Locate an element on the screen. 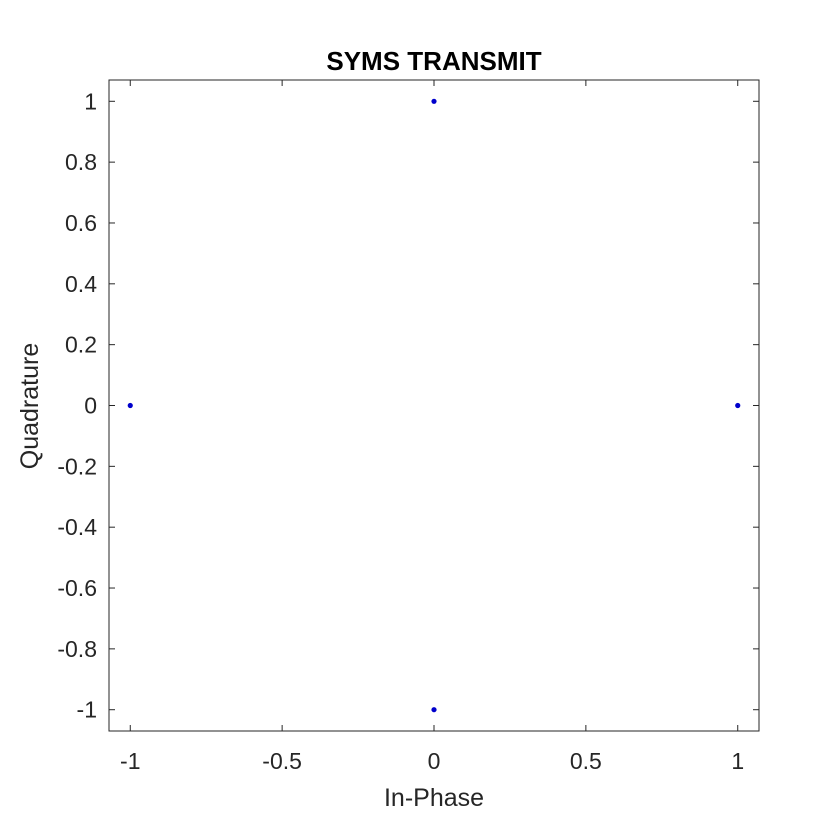  y-tick-label: 0 is located at coordinates (90, 406).